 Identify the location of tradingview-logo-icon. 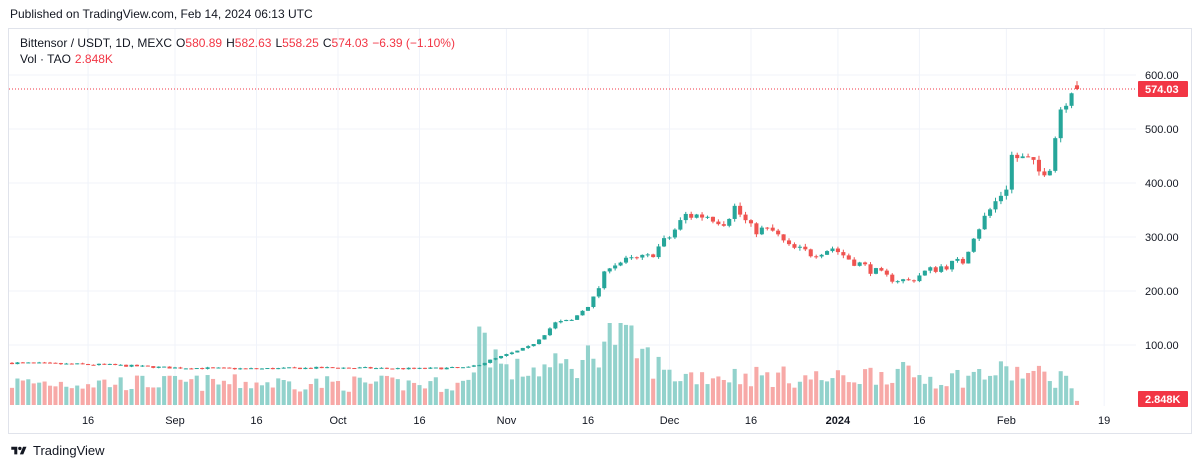
(19, 450).